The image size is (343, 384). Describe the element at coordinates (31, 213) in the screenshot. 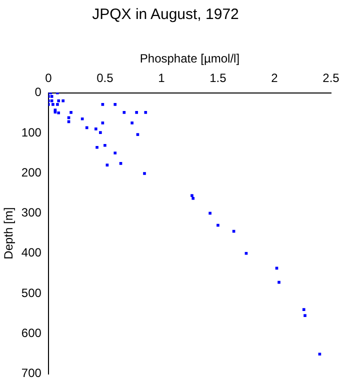

I see `y-tick-label: 300` at that location.